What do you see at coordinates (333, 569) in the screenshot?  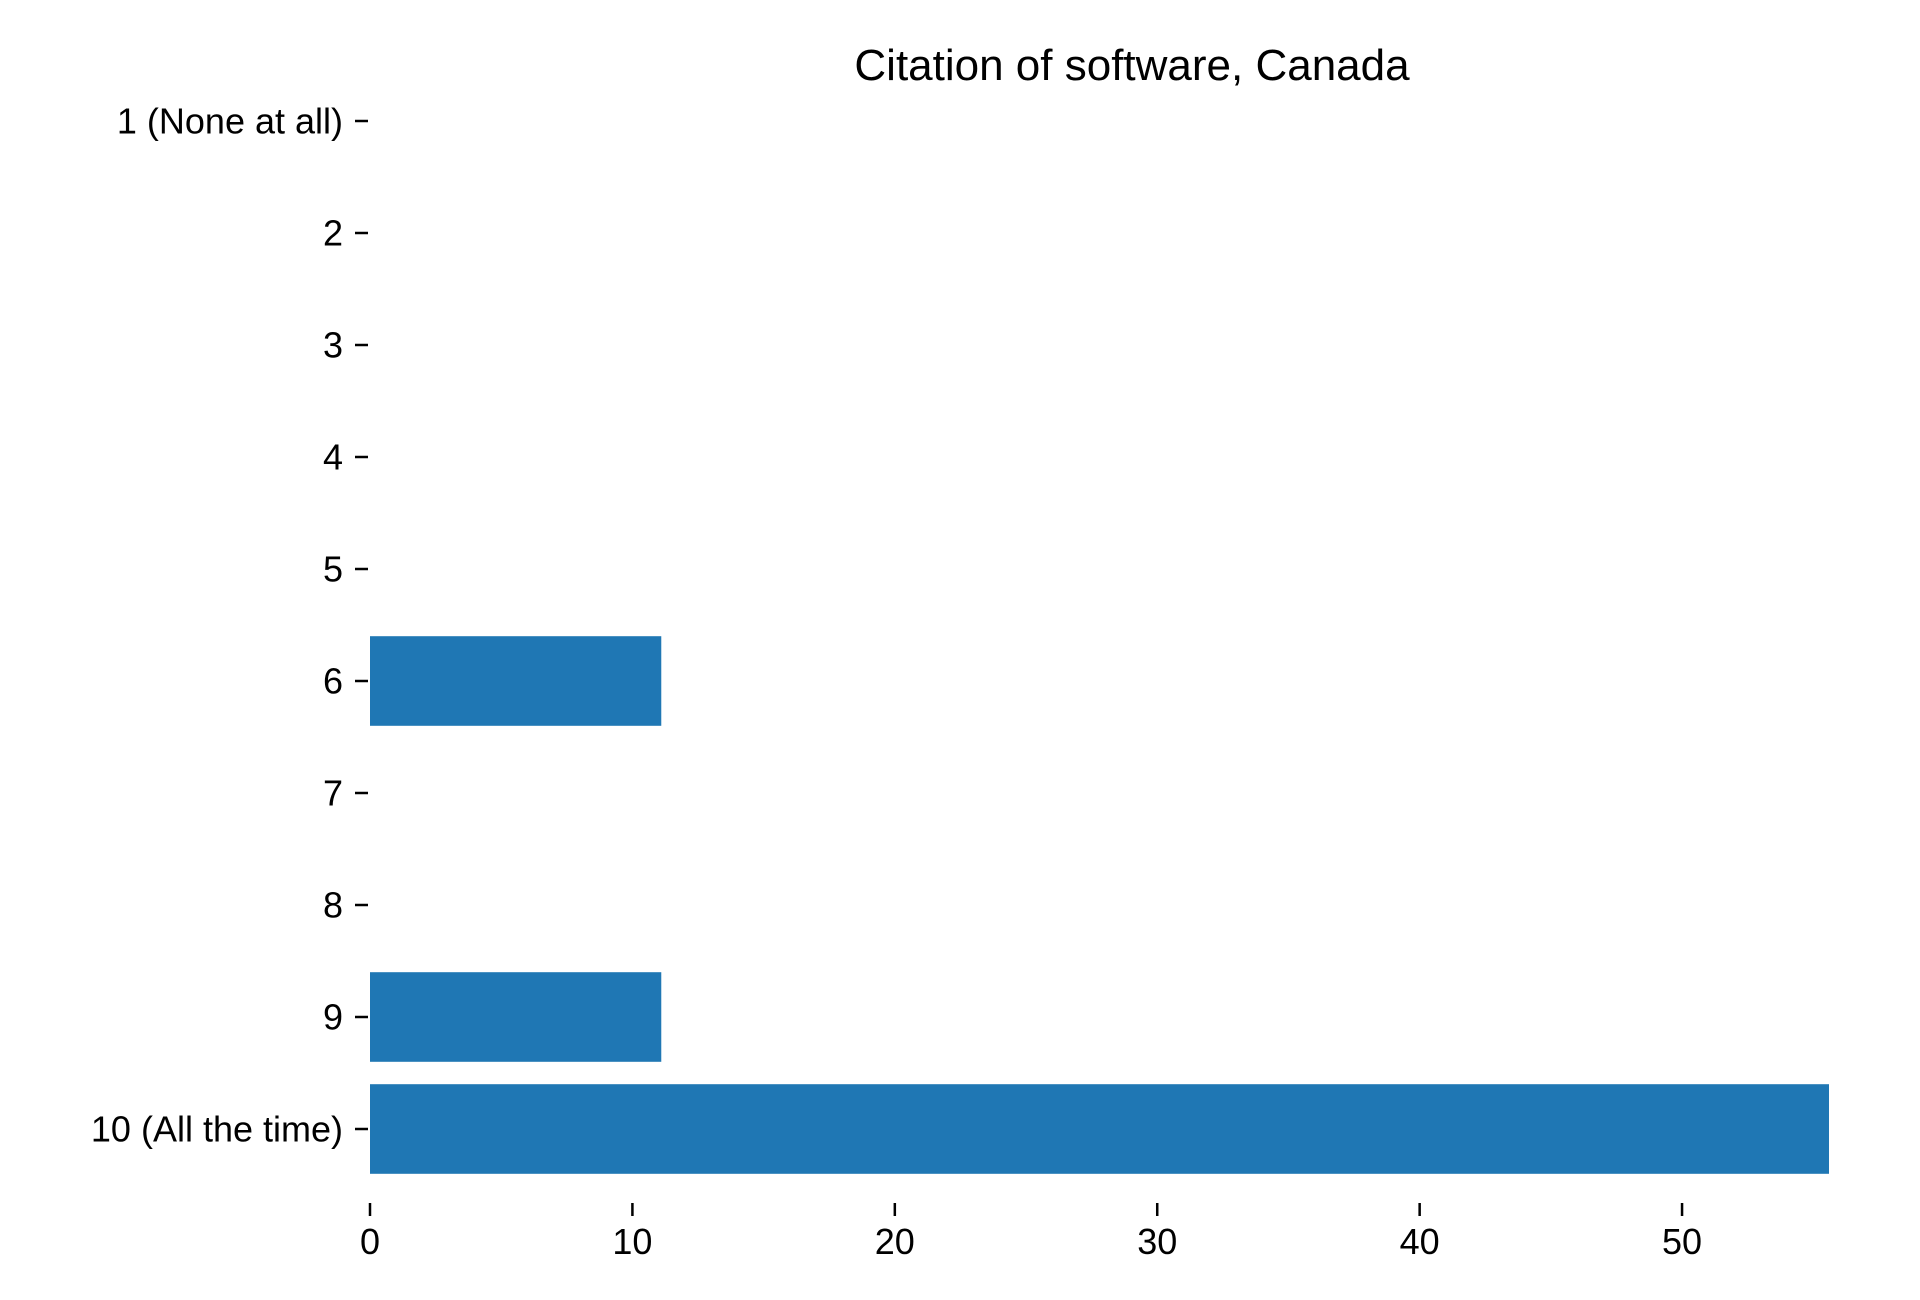 I see `y-tick-label: 5` at bounding box center [333, 569].